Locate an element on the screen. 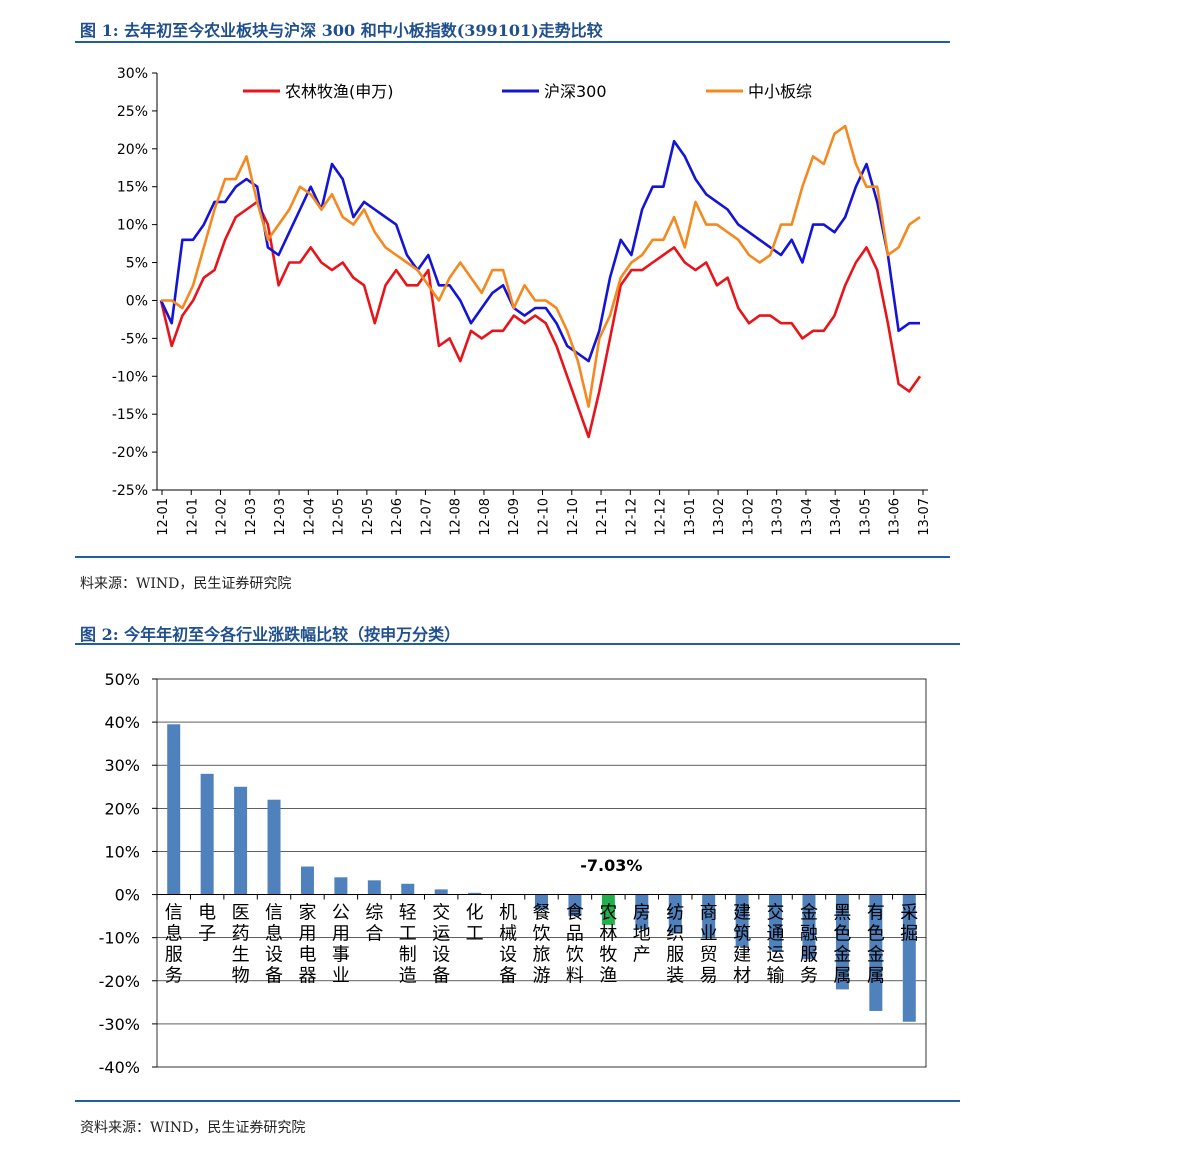 The height and width of the screenshot is (1156, 1191). x-tick-label: 12-11 is located at coordinates (602, 517).